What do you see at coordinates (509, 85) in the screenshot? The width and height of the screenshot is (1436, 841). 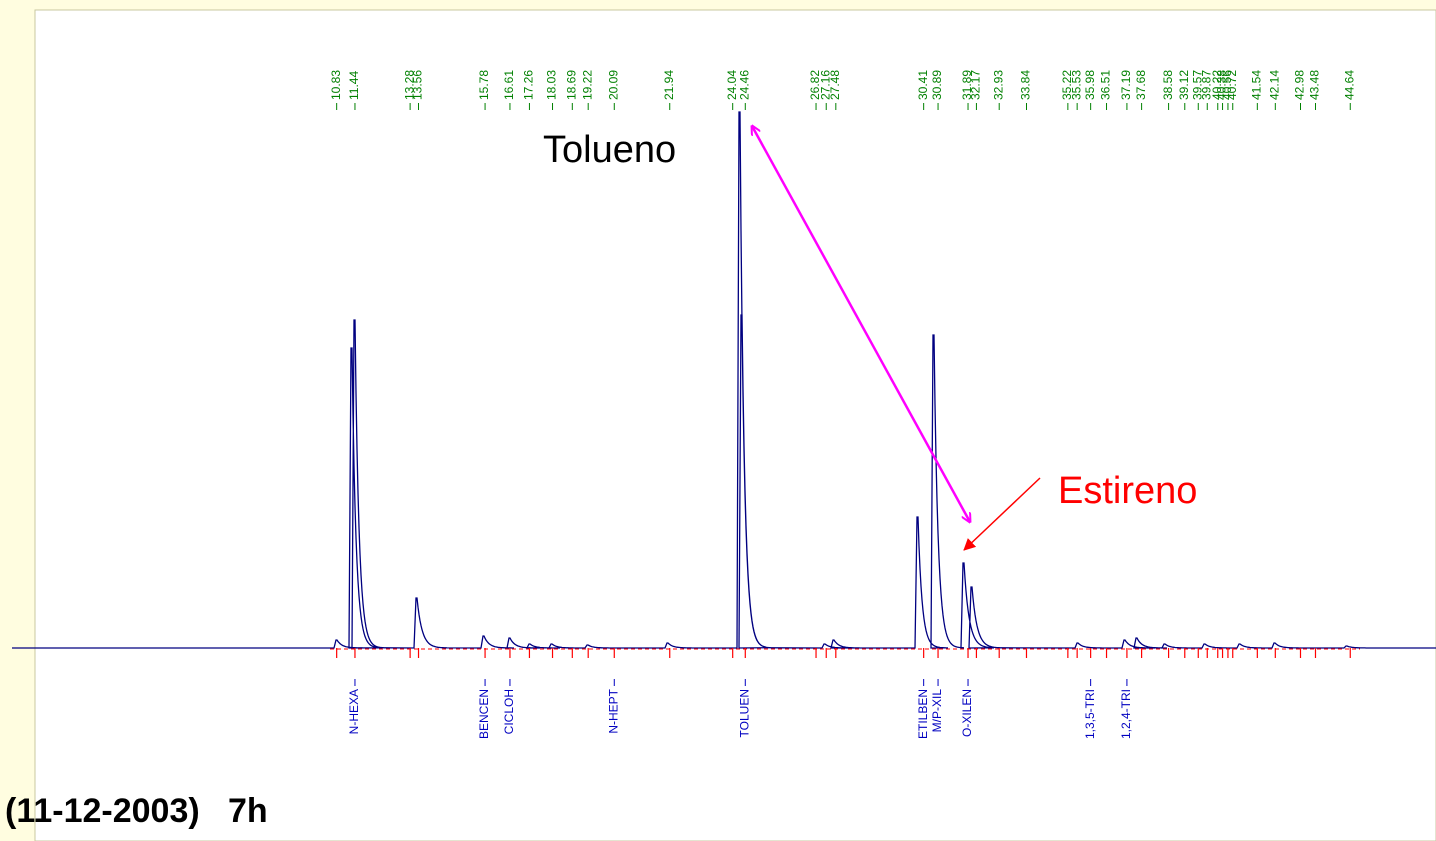 I see `retention-time-label: 16.61` at bounding box center [509, 85].